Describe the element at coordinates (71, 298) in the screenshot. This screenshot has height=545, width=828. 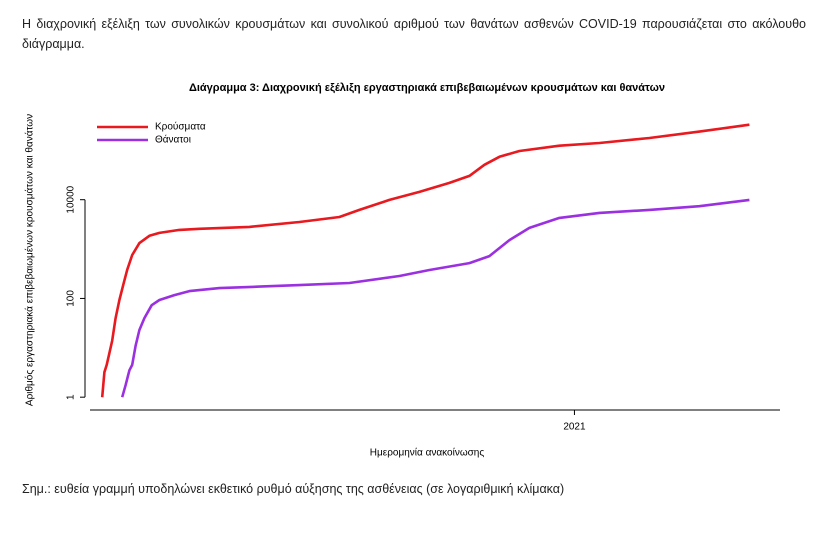
I see `y-tick-label: 100` at that location.